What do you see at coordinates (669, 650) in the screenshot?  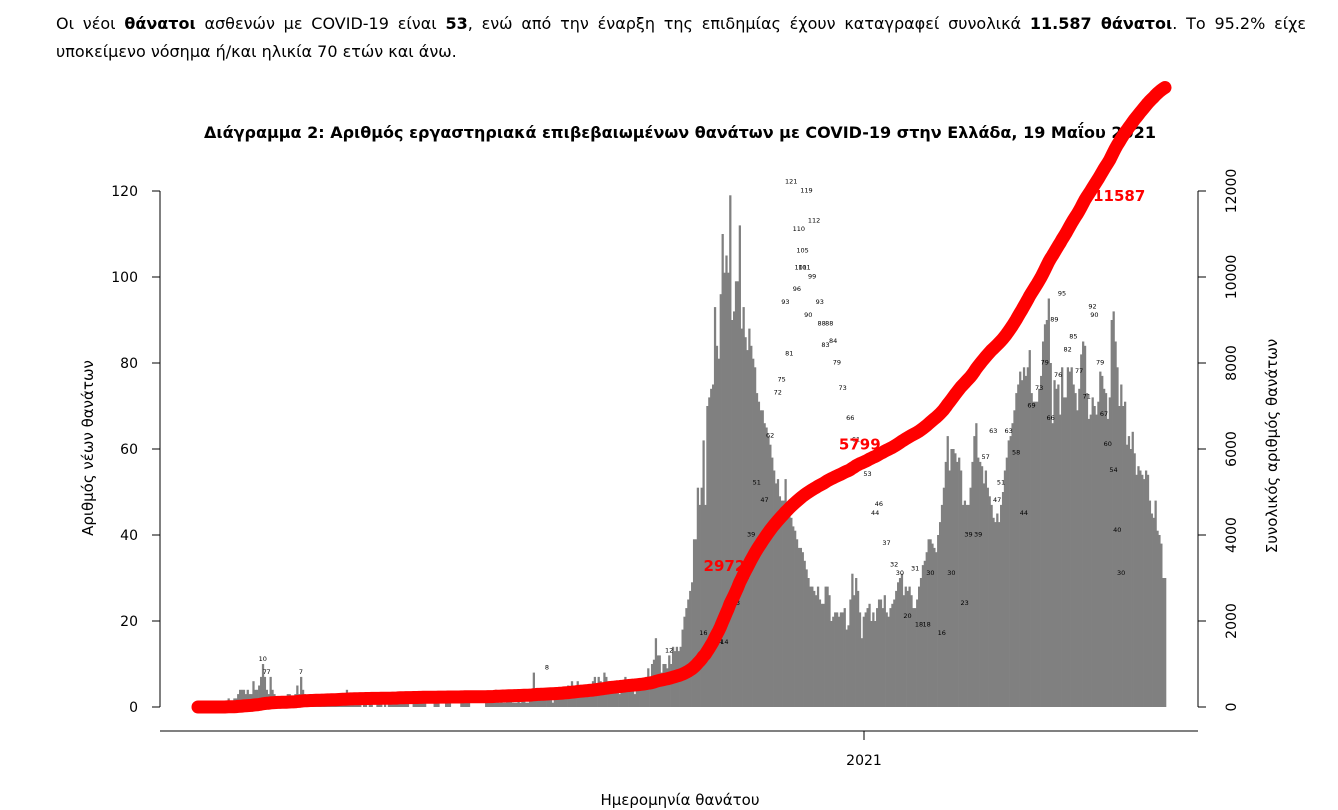 I see `bar-value-label: 12` at bounding box center [669, 650].